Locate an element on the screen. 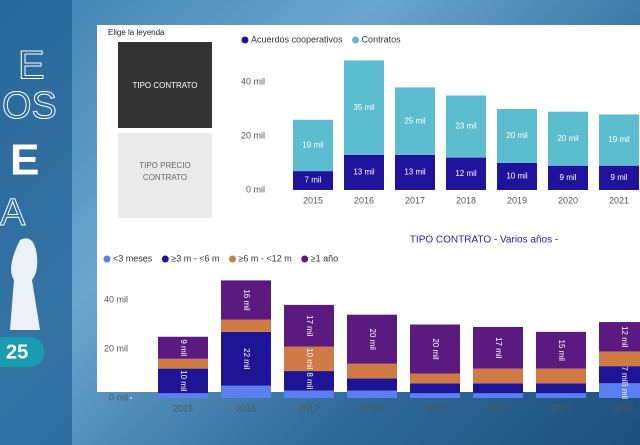 Image resolution: width=640 pixels, height=445 pixels. x-tick-label: 2022 is located at coordinates (624, 408).